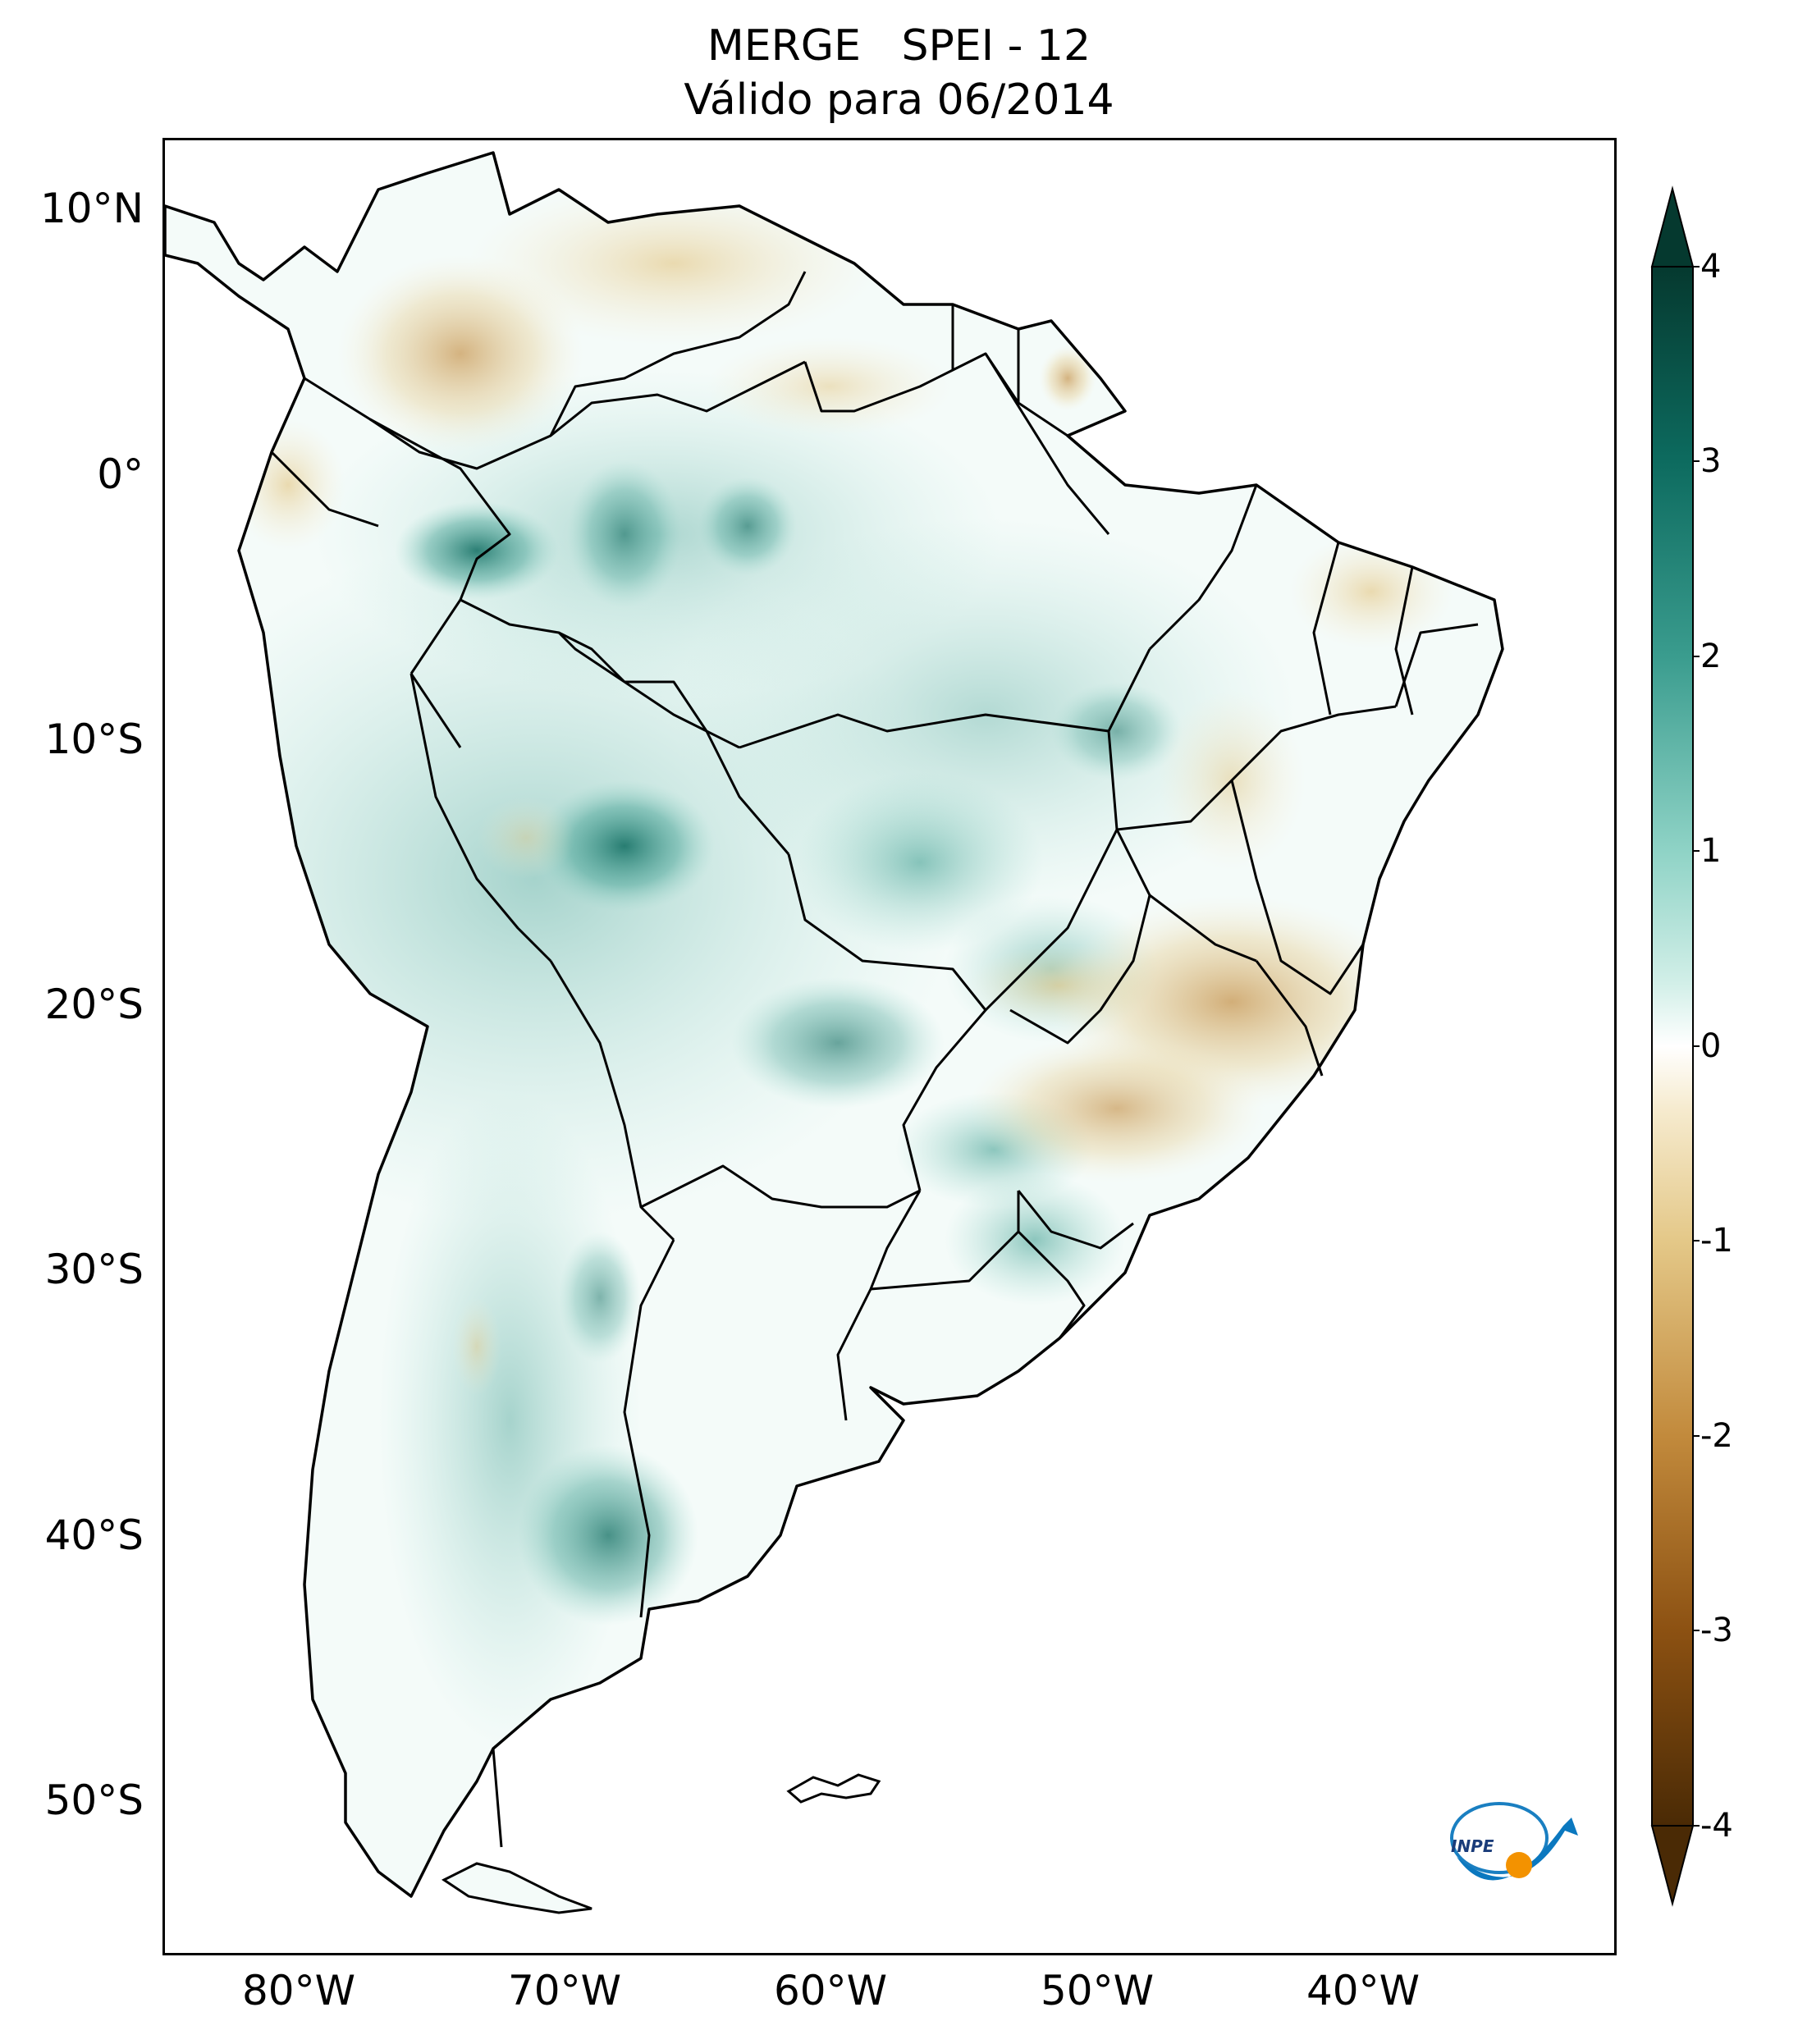 Image resolution: width=1798 pixels, height=2044 pixels. I want to click on colorbar-tick-minus3: -3, so click(1716, 1630).